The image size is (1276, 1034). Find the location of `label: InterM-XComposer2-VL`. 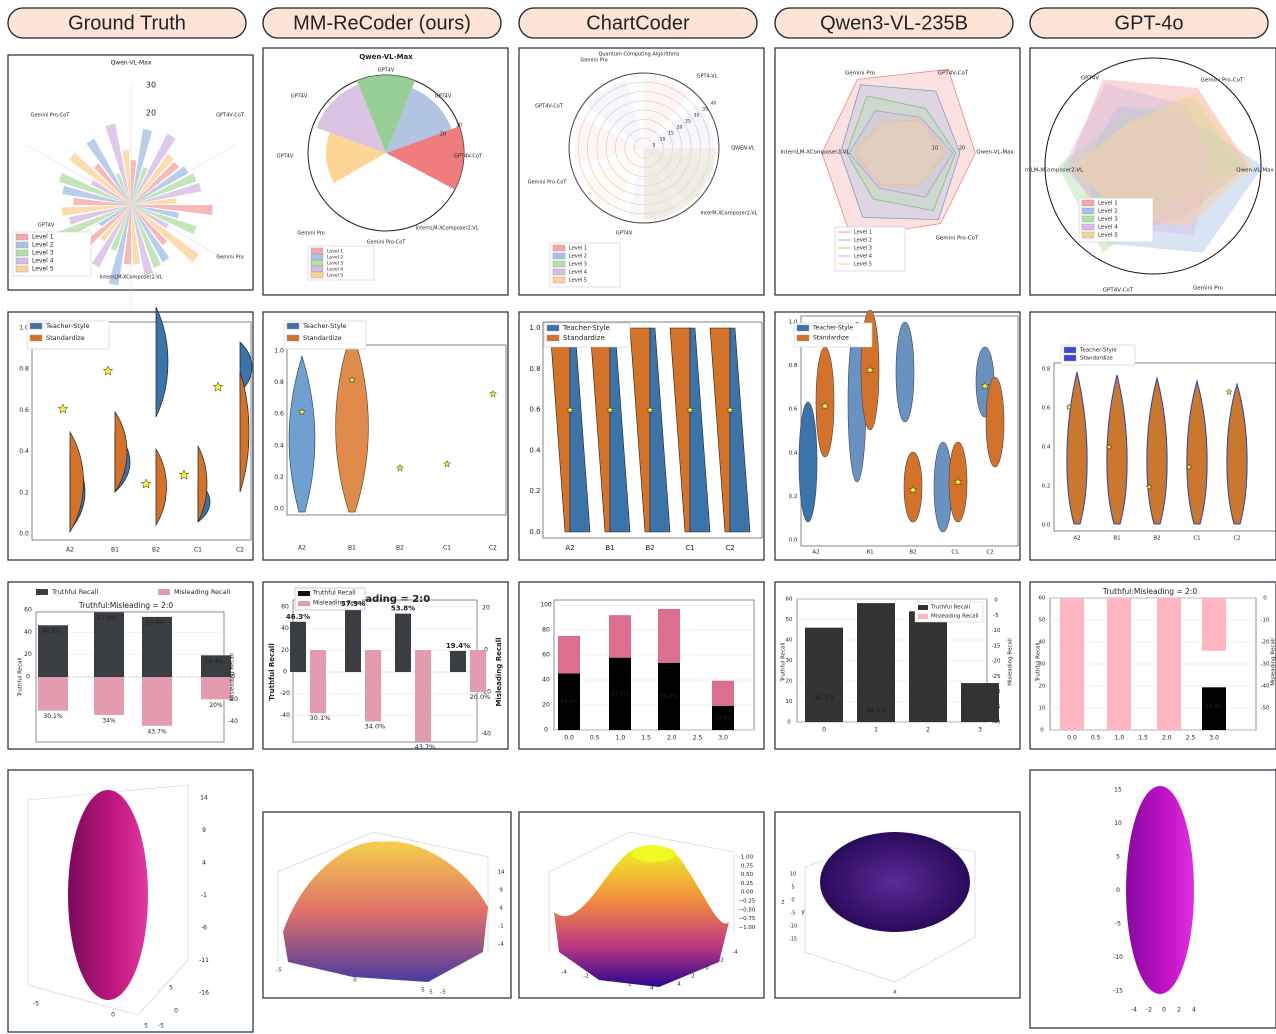

label: InterM-XComposer2-VL is located at coordinates (729, 214).